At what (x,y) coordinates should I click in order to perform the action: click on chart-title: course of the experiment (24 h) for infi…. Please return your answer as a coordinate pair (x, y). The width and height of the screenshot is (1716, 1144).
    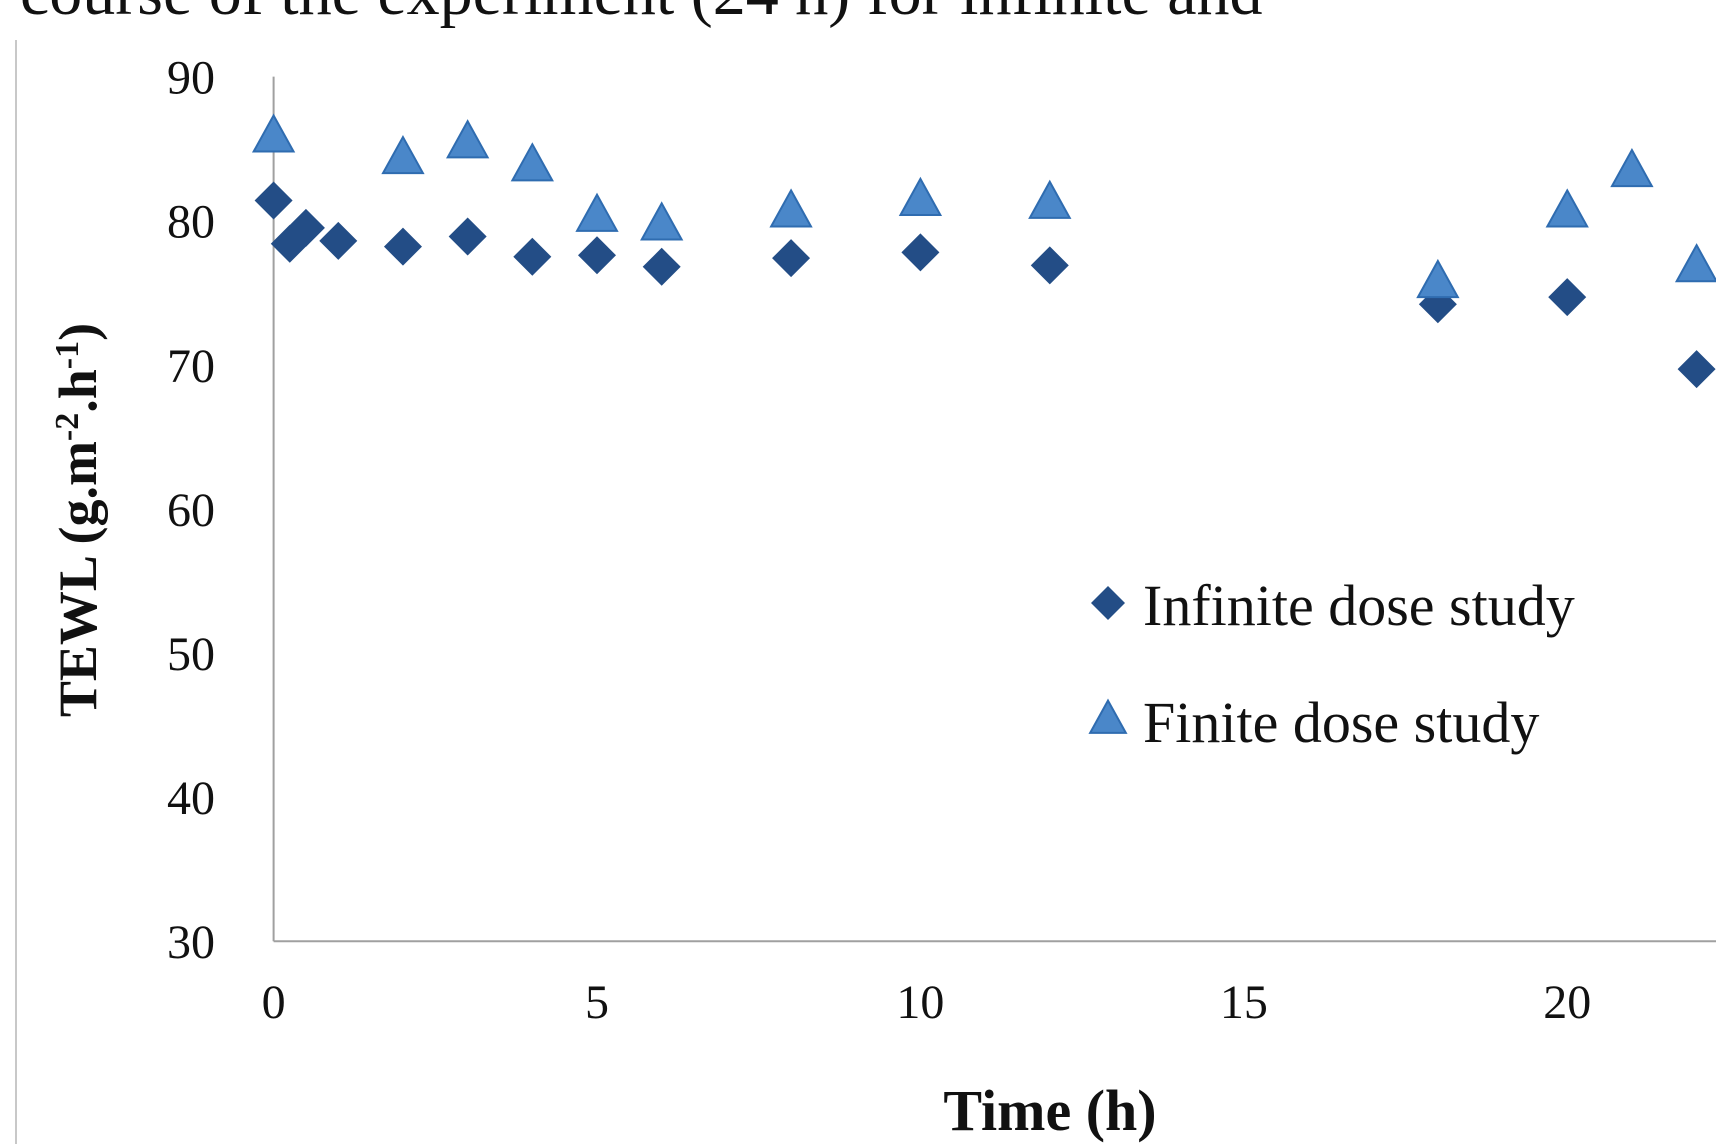
    Looking at the image, I should click on (641, 14).